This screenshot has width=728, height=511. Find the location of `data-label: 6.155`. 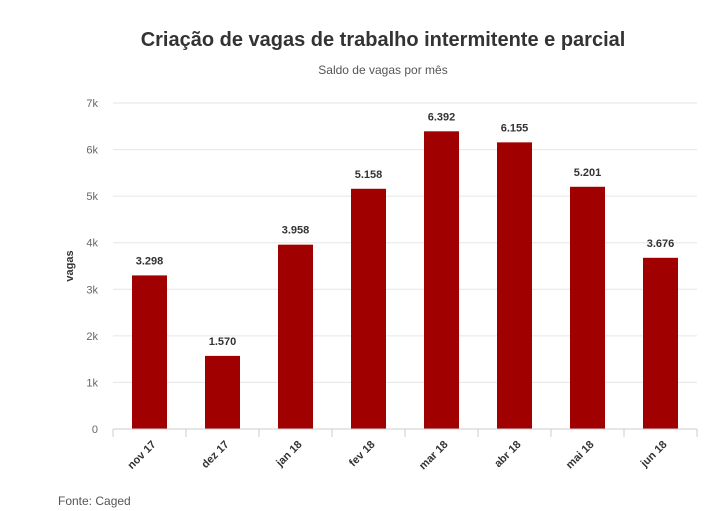

data-label: 6.155 is located at coordinates (515, 128).